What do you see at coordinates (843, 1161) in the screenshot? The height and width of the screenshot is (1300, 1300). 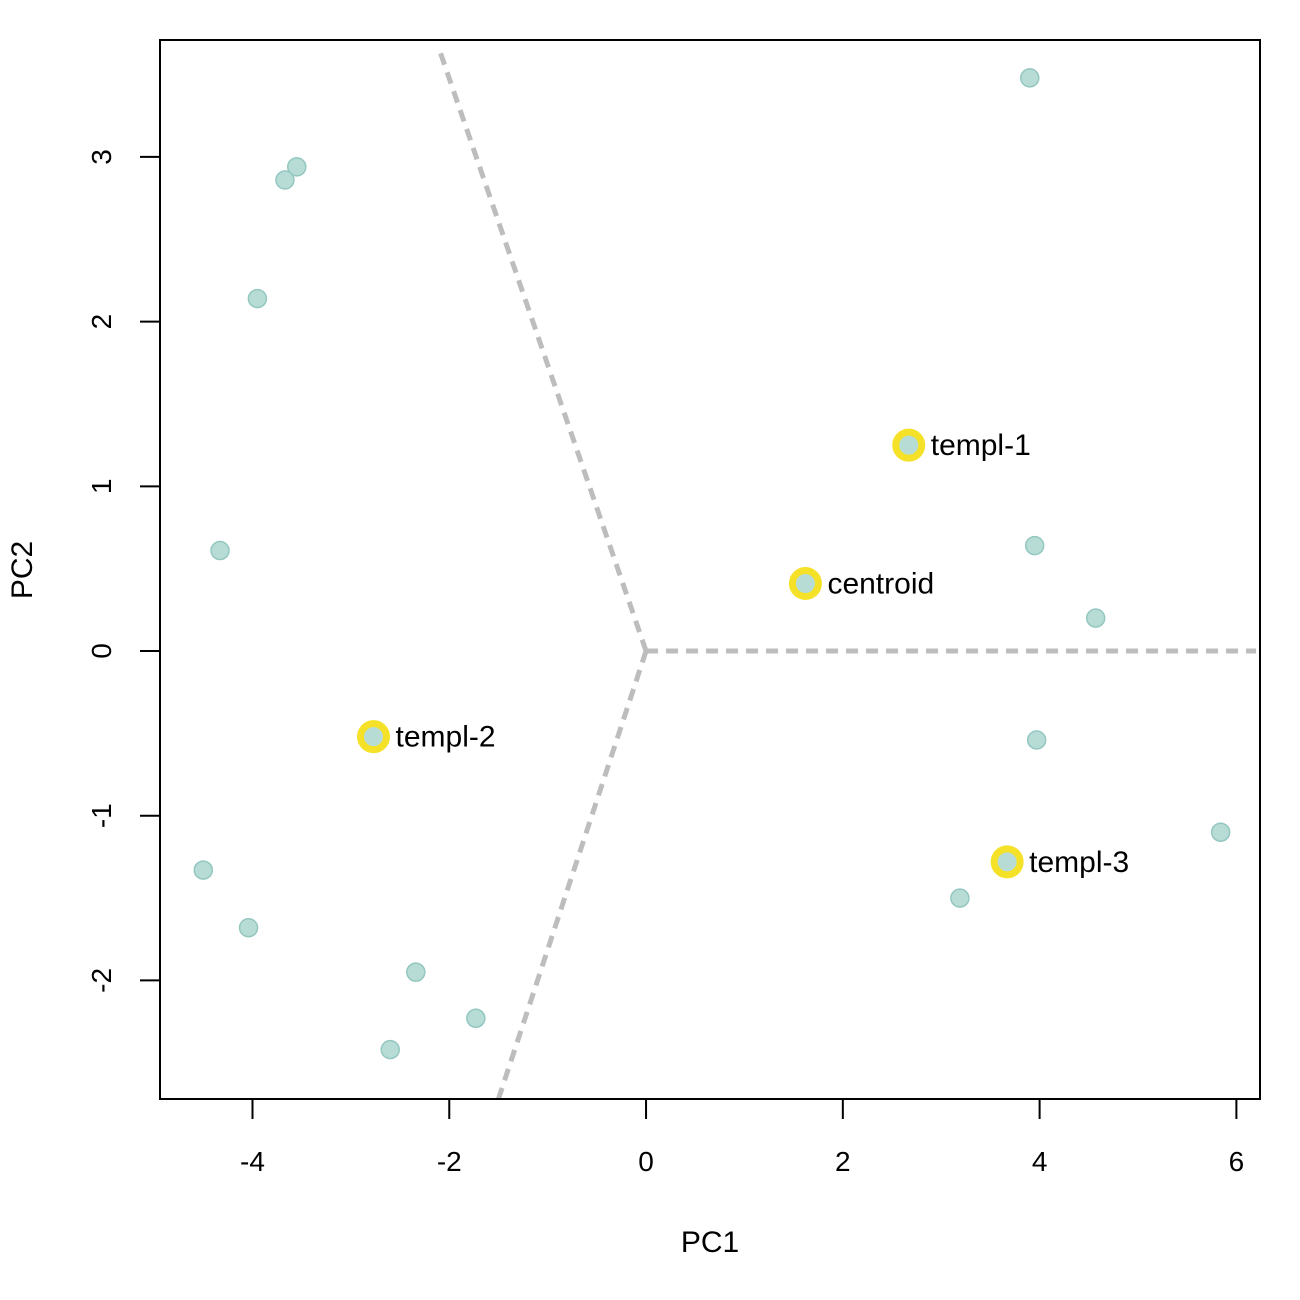 I see `x-tick-label: 2` at bounding box center [843, 1161].